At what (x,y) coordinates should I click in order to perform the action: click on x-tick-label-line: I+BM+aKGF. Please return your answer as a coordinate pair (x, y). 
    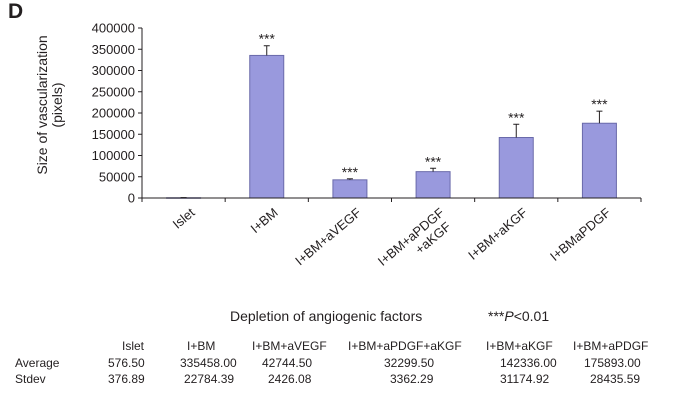
    Looking at the image, I should click on (497, 234).